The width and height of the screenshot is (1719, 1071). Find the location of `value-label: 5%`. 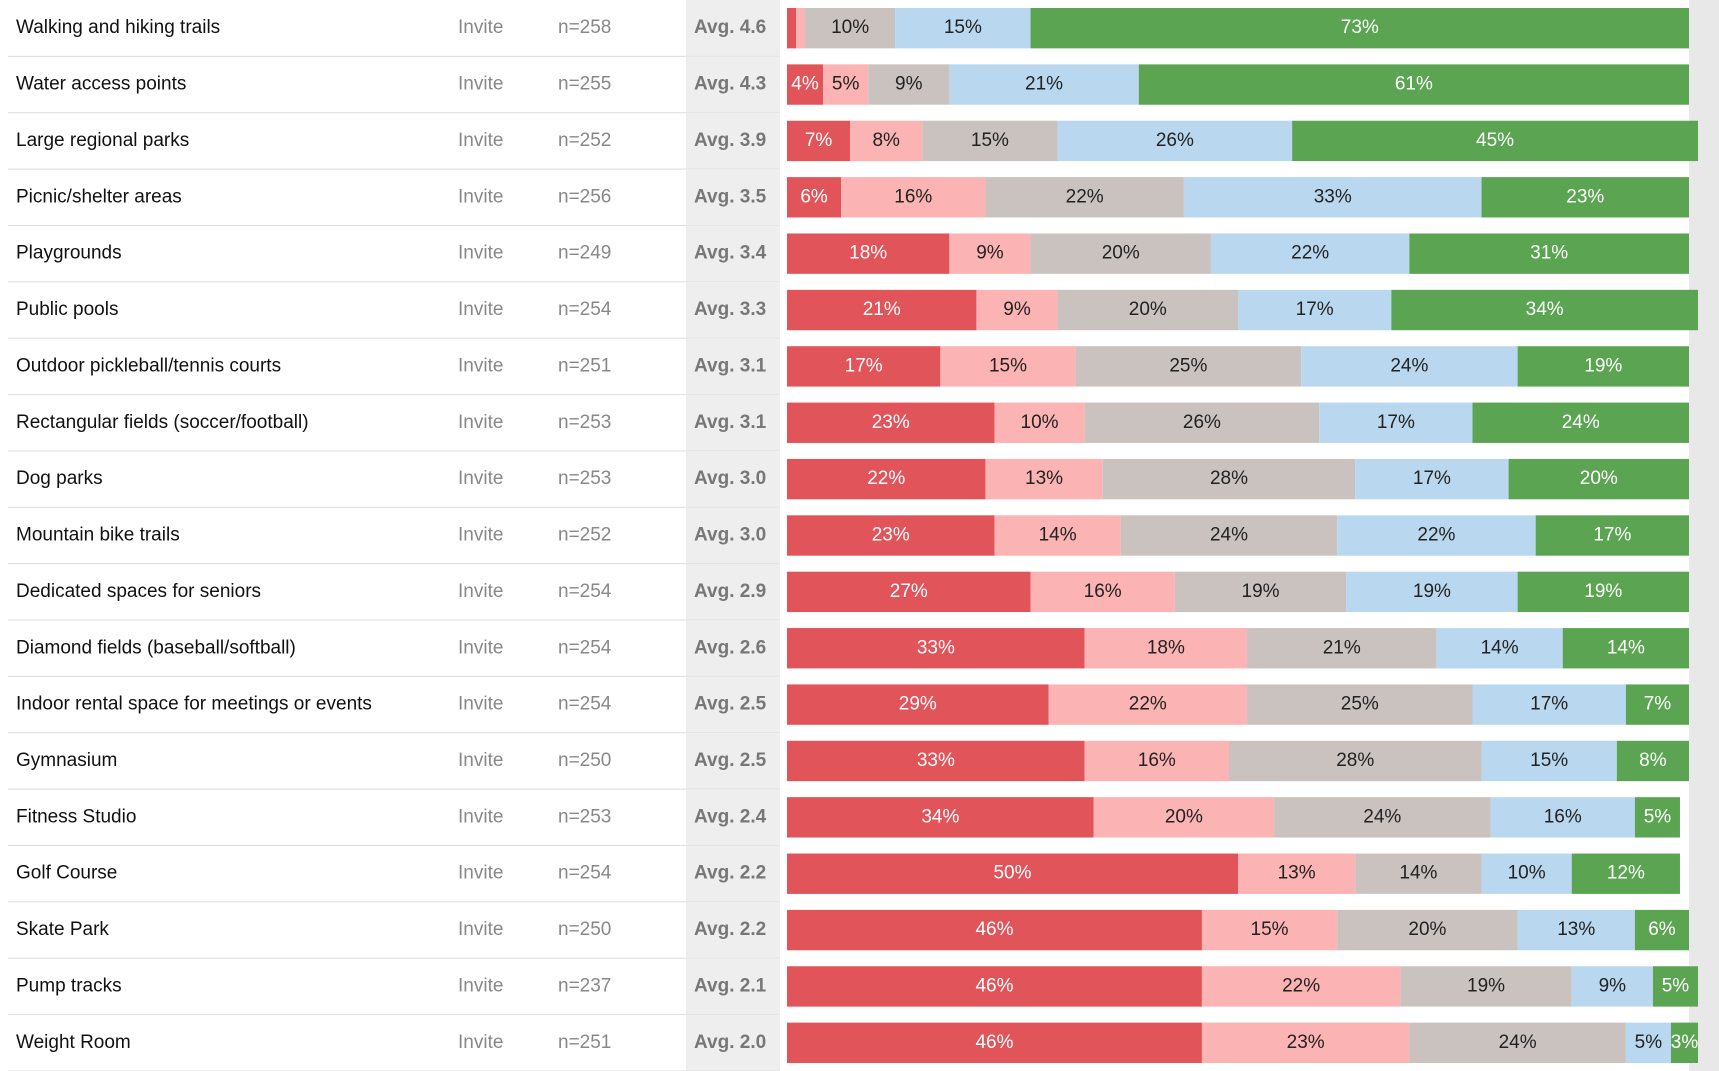

value-label: 5% is located at coordinates (846, 84).